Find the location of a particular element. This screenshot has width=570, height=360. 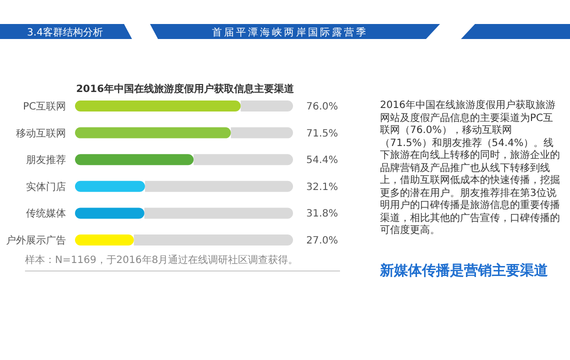

data-label: 31.8% is located at coordinates (322, 214).